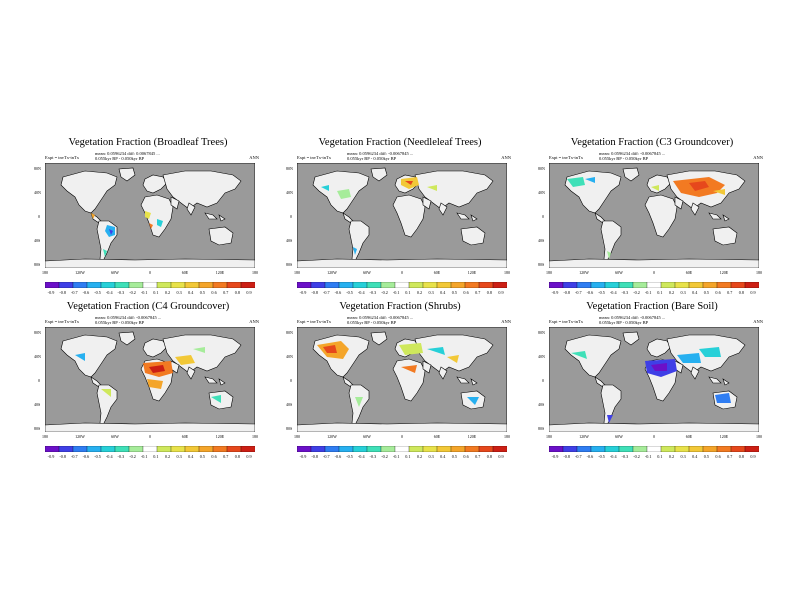 This screenshot has width=800, height=600. I want to click on color-scale-label: 0.8, so click(741, 292).